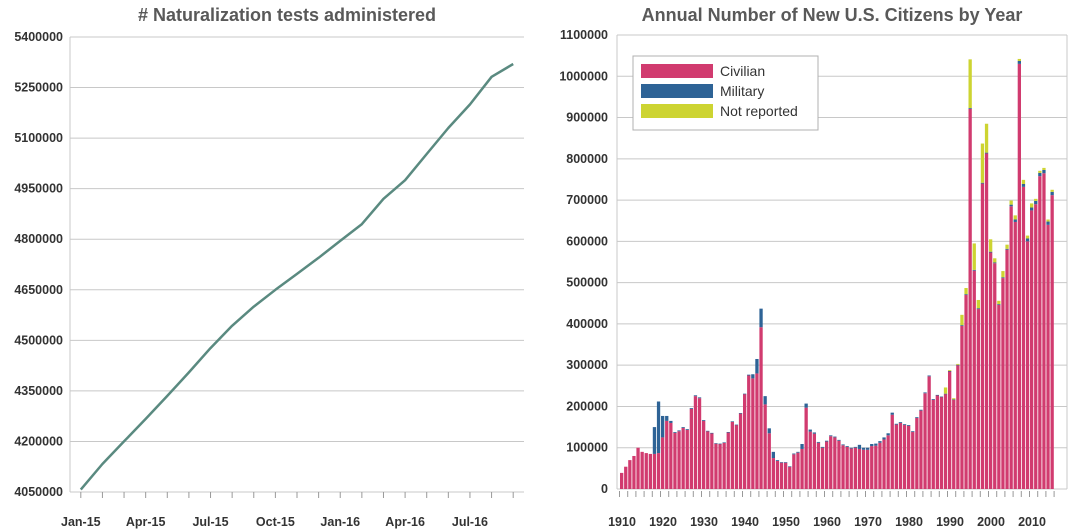  Describe the element at coordinates (986, 138) in the screenshot. I see `bar-not-reported-1999` at that location.